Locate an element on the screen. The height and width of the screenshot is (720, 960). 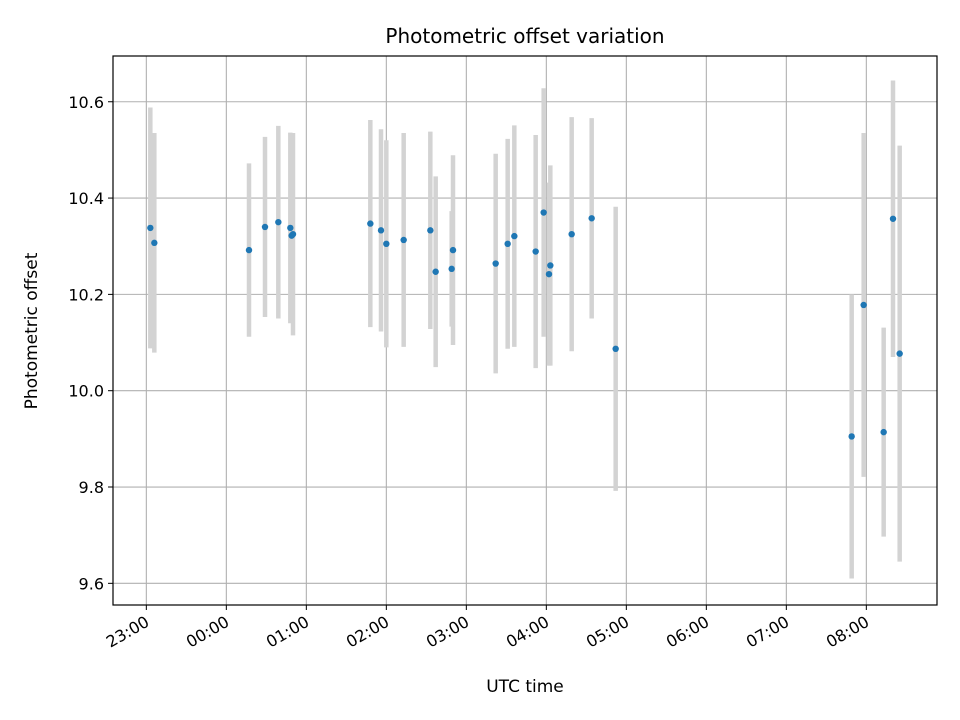
y-tick-label: 9.6 is located at coordinates (91, 583).